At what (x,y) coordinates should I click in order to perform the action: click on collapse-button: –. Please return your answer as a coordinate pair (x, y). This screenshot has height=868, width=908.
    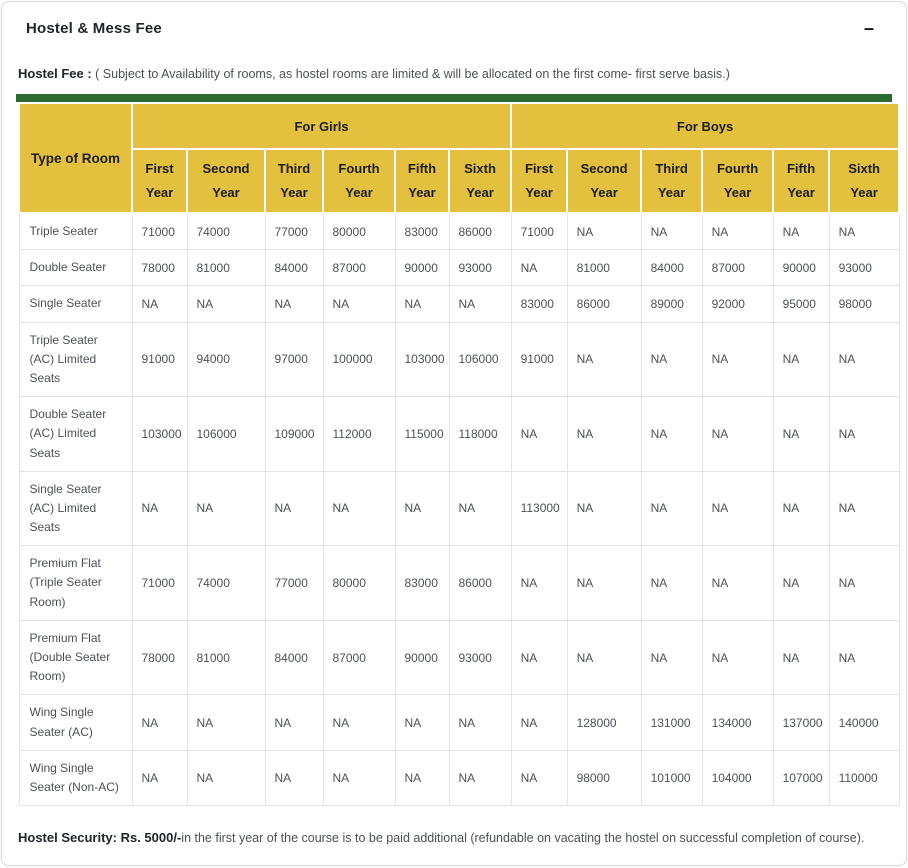
    Looking at the image, I should click on (869, 28).